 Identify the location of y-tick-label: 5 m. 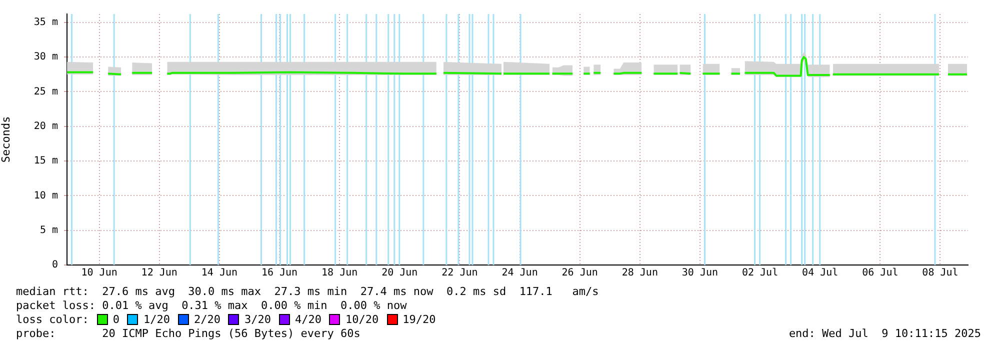
(49, 230).